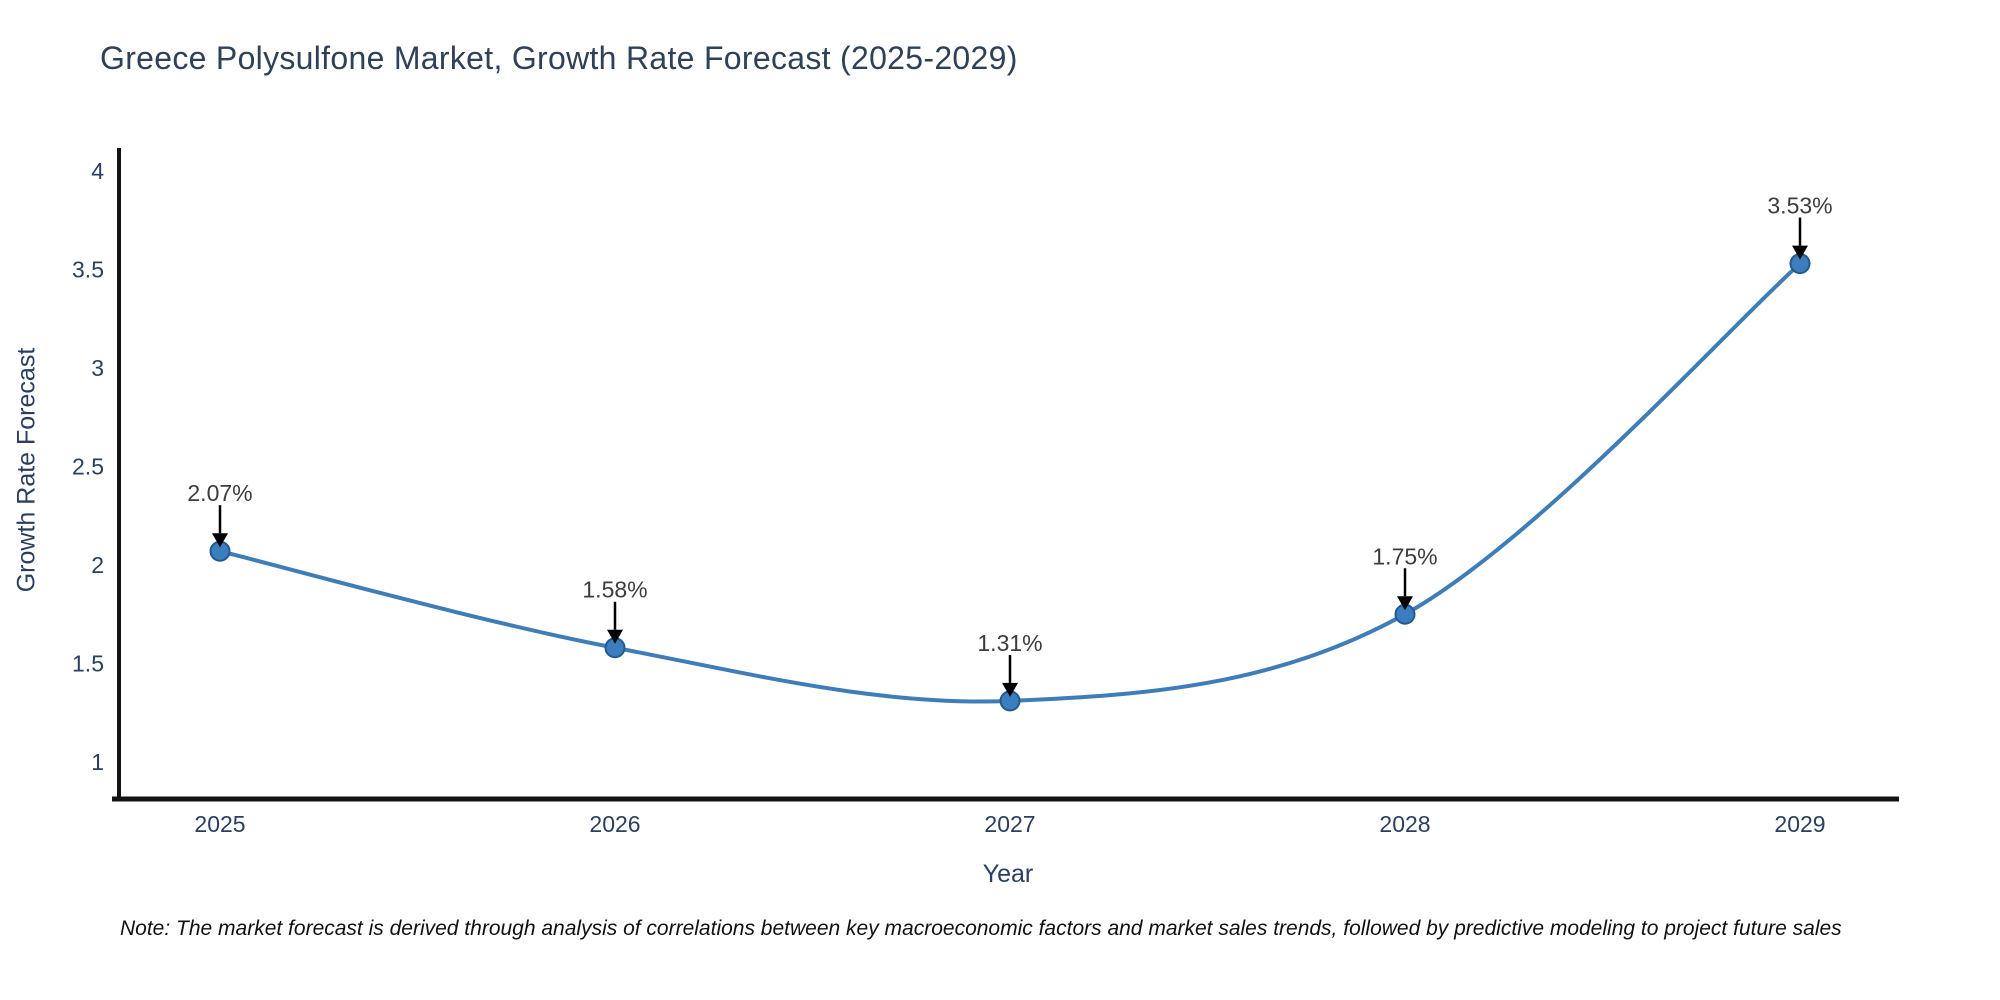  What do you see at coordinates (97, 565) in the screenshot?
I see `y-tick-label: 2` at bounding box center [97, 565].